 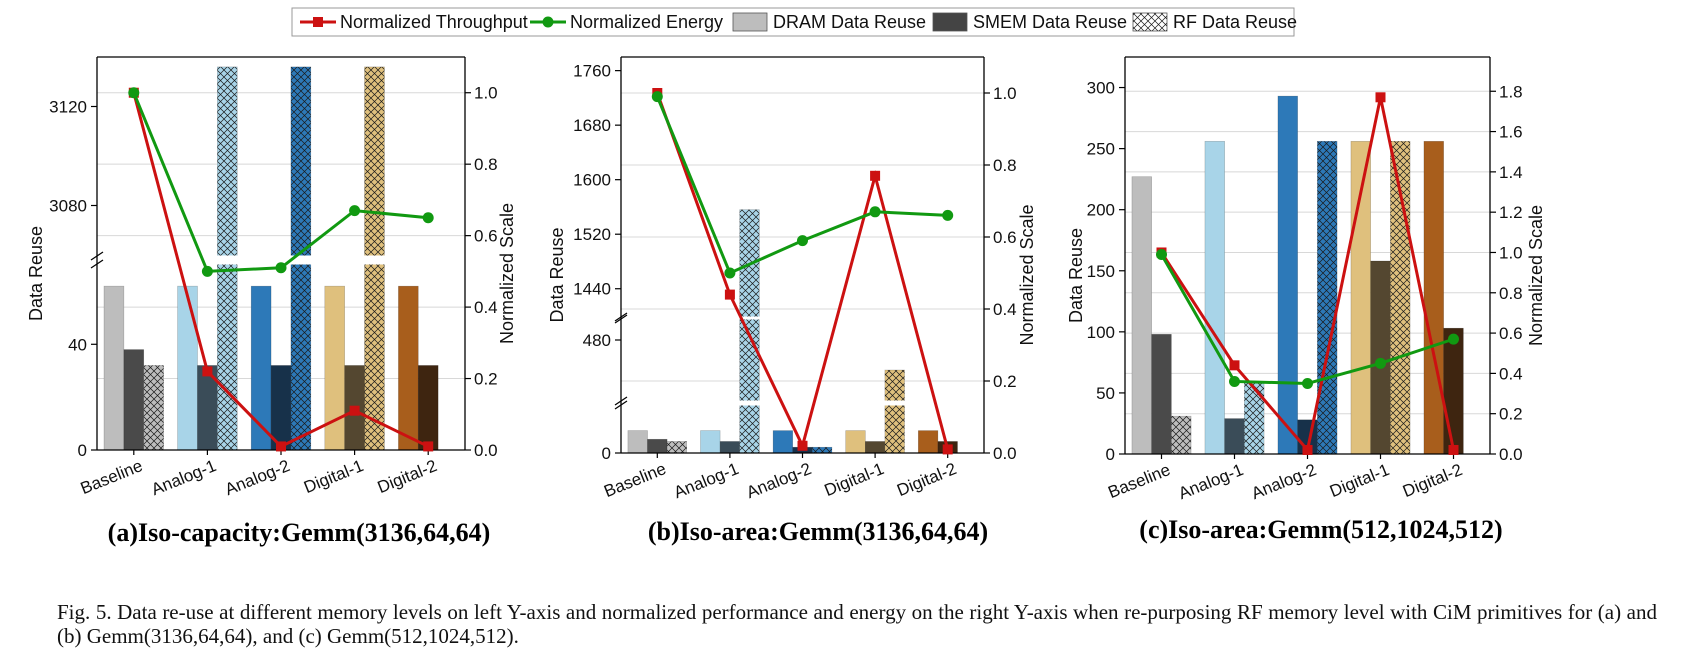 I want to click on bar-analog-1-dram, so click(x=710, y=442).